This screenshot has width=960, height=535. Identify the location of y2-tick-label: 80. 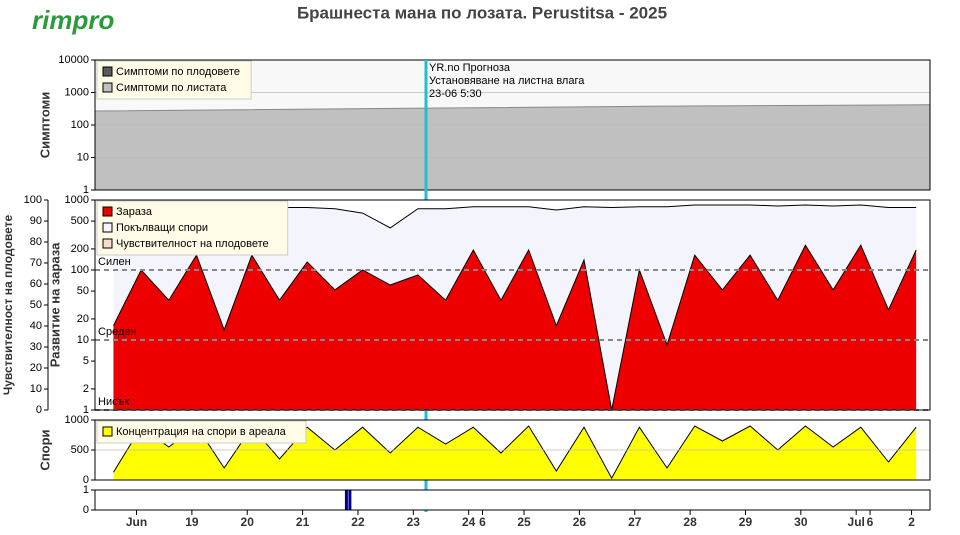
(36, 242).